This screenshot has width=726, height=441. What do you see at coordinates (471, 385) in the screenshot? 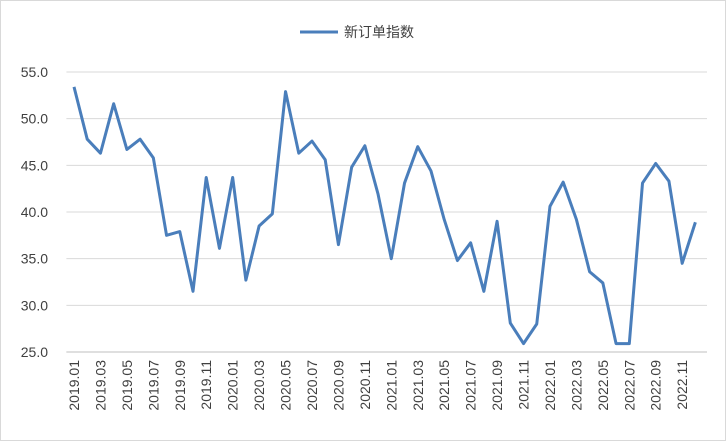
I see `x-tick-label: 2021.07` at bounding box center [471, 385].